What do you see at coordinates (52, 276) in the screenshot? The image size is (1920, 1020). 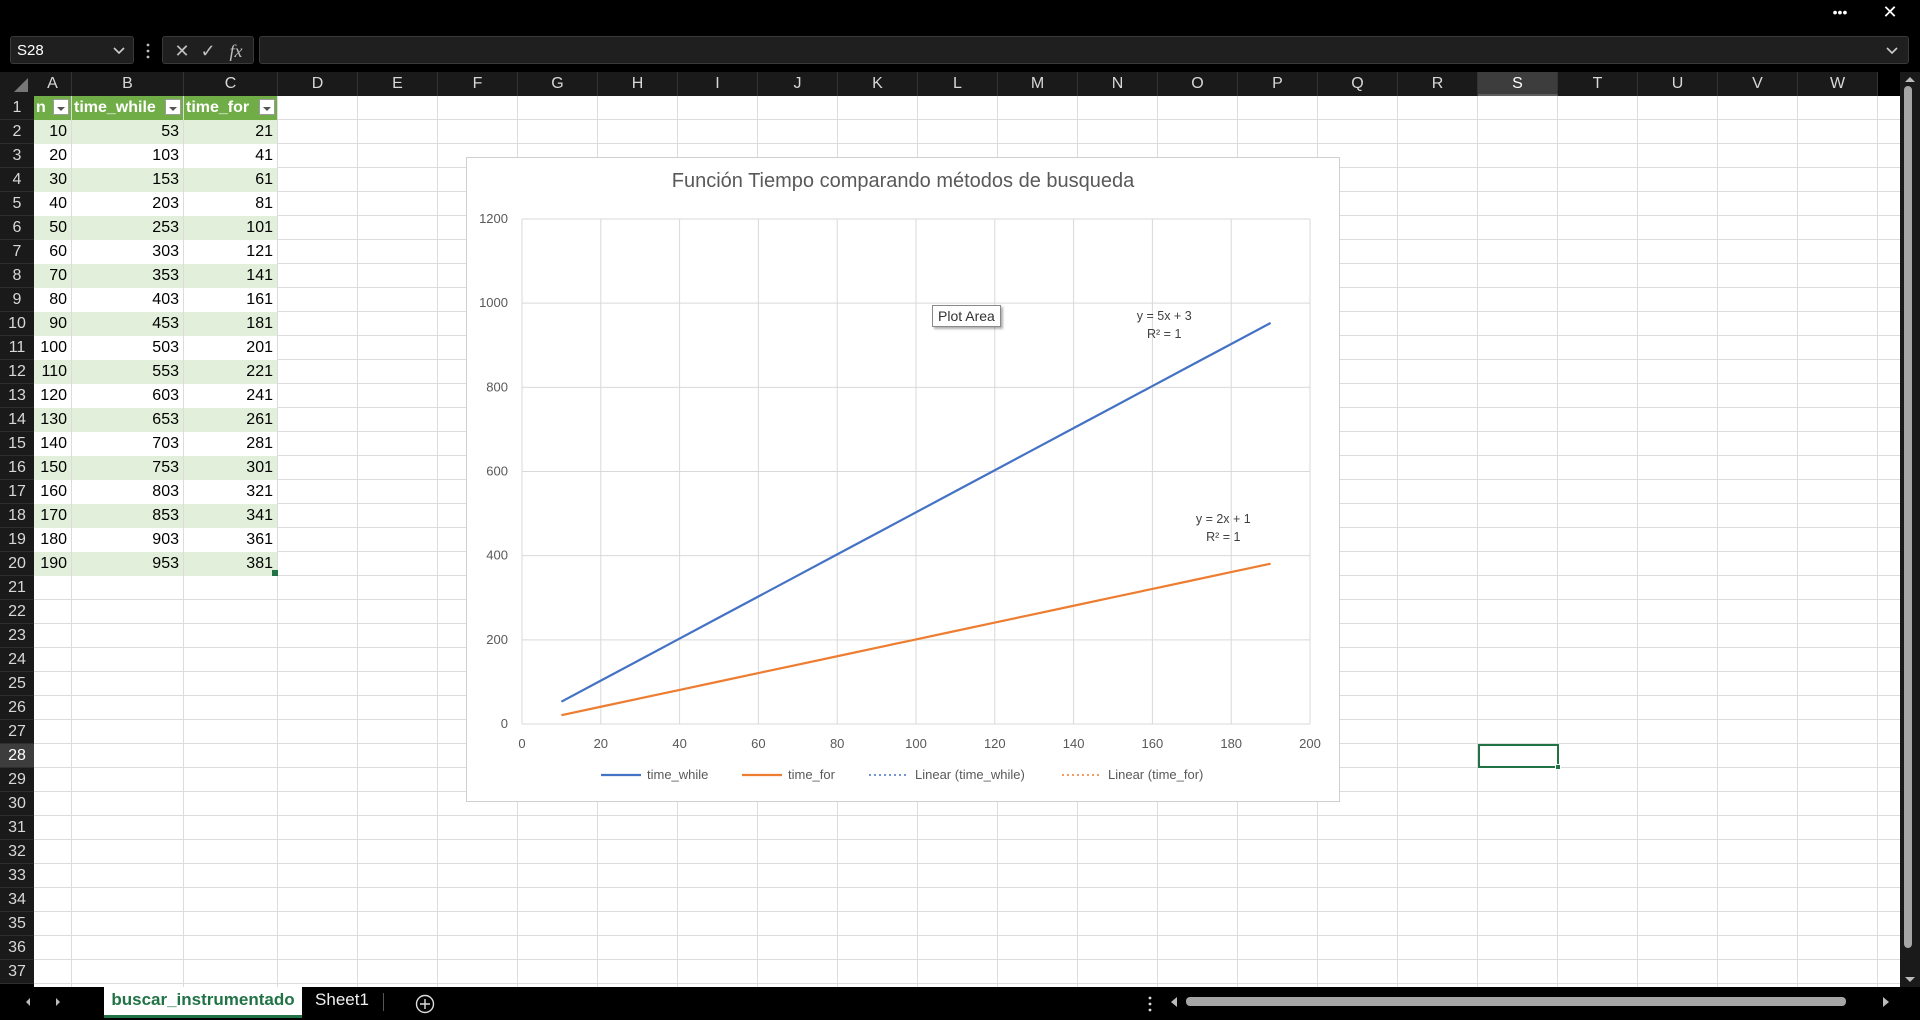 I see `table-cell: 70` at bounding box center [52, 276].